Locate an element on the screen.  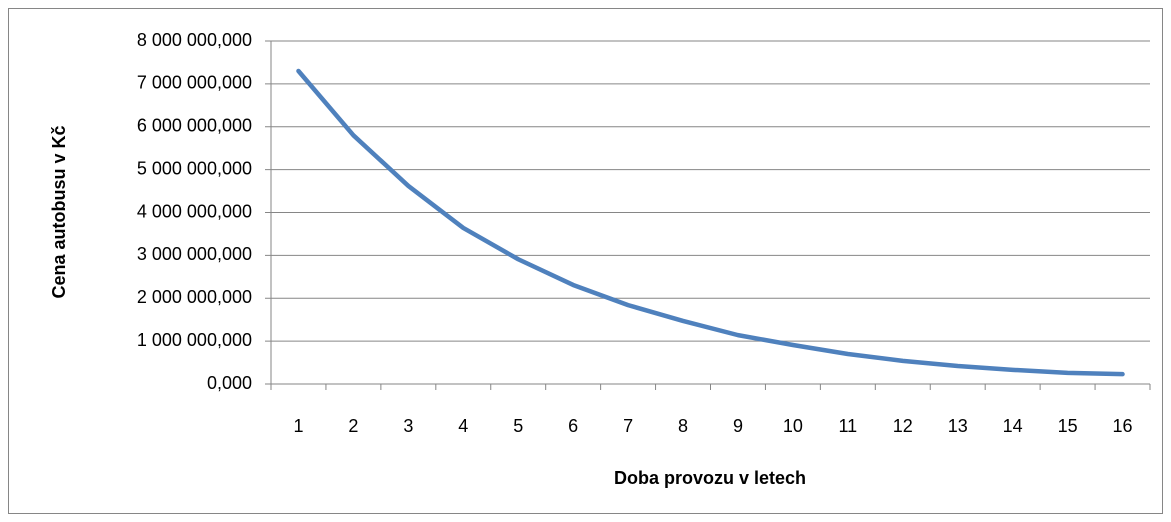
y-axis-title: Cena autobusu v Kč is located at coordinates (59, 211).